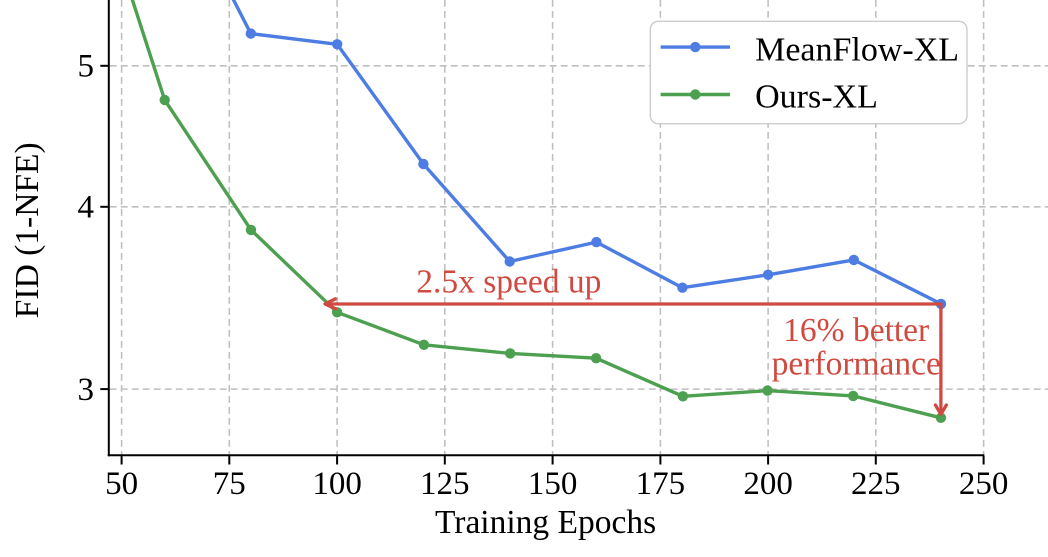 This screenshot has width=1048, height=557. I want to click on svg-text: 200, so click(768, 484).